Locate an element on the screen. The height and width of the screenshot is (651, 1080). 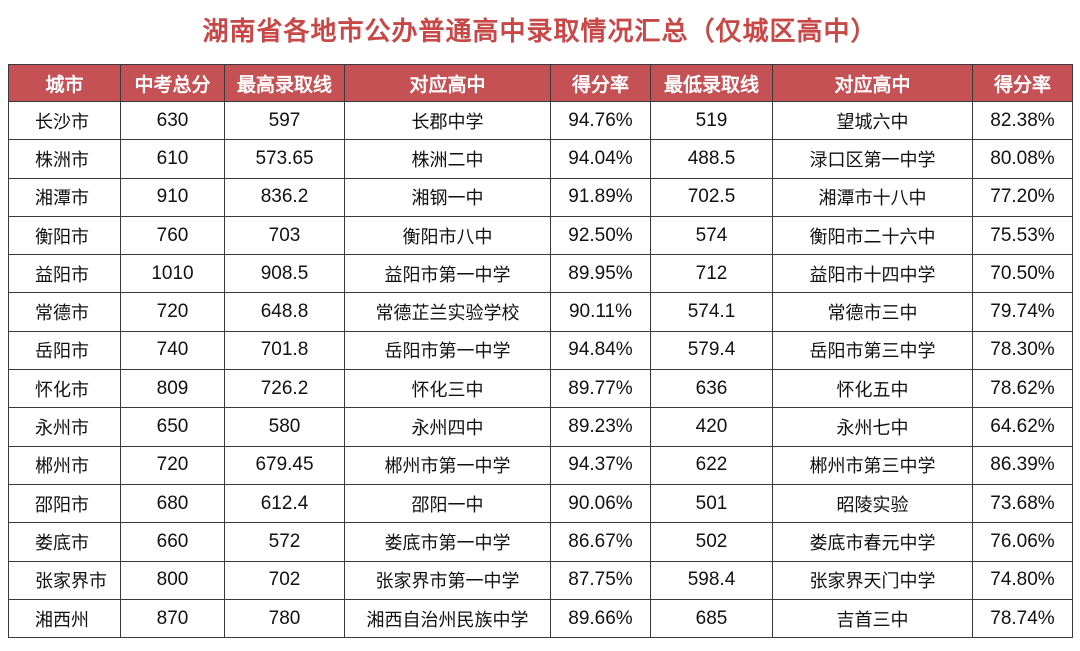
table-header-row: 城市 中考总分 最高录取线 对应高中 得分率 最低录取线 对应高中 得分率 is located at coordinates (540, 83).